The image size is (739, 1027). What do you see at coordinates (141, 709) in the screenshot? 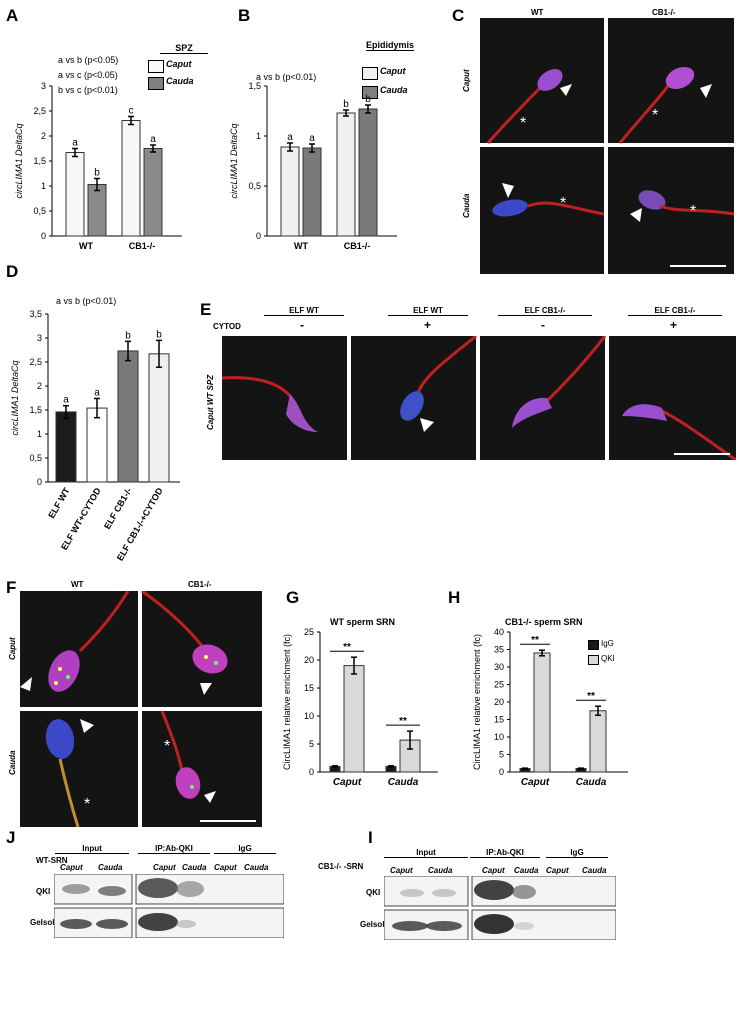
I see `micrograph-f: * *` at bounding box center [141, 709].